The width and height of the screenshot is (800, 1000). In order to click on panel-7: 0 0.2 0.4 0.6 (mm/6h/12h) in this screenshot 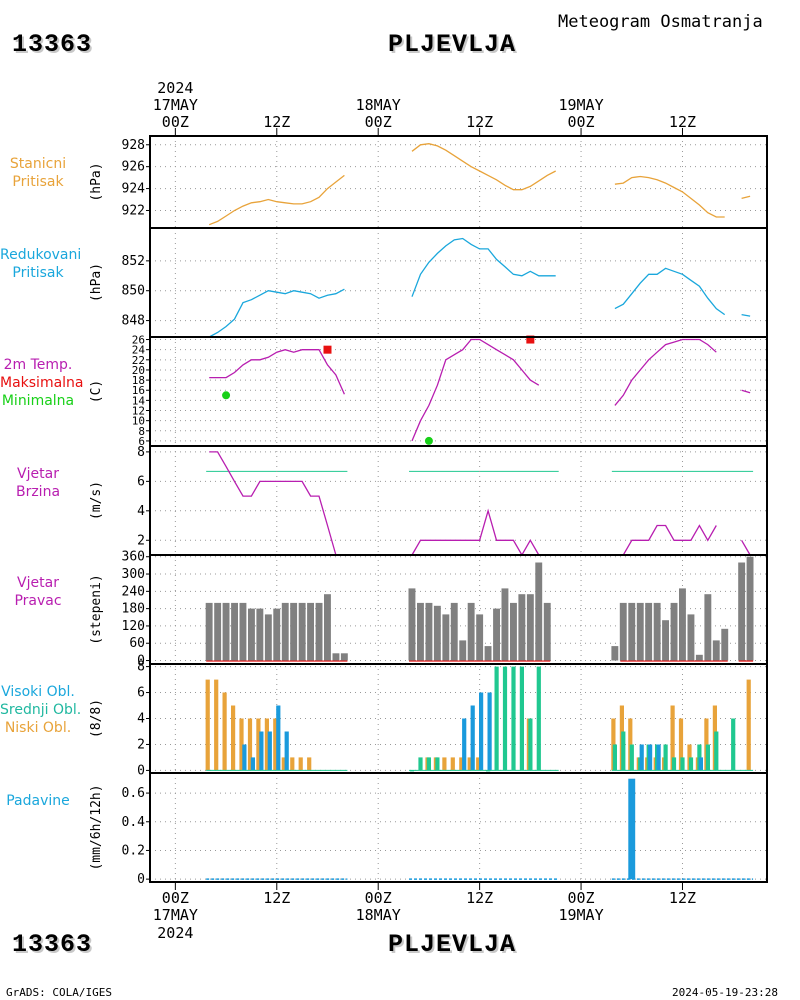, I will do `click(428, 829)`.